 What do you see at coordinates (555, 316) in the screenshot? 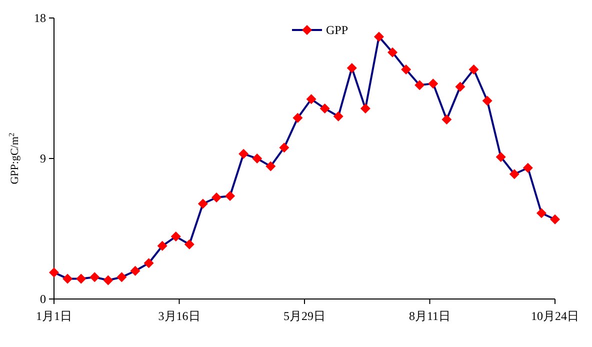
I see `x-tick-label: 10月24日` at bounding box center [555, 316].